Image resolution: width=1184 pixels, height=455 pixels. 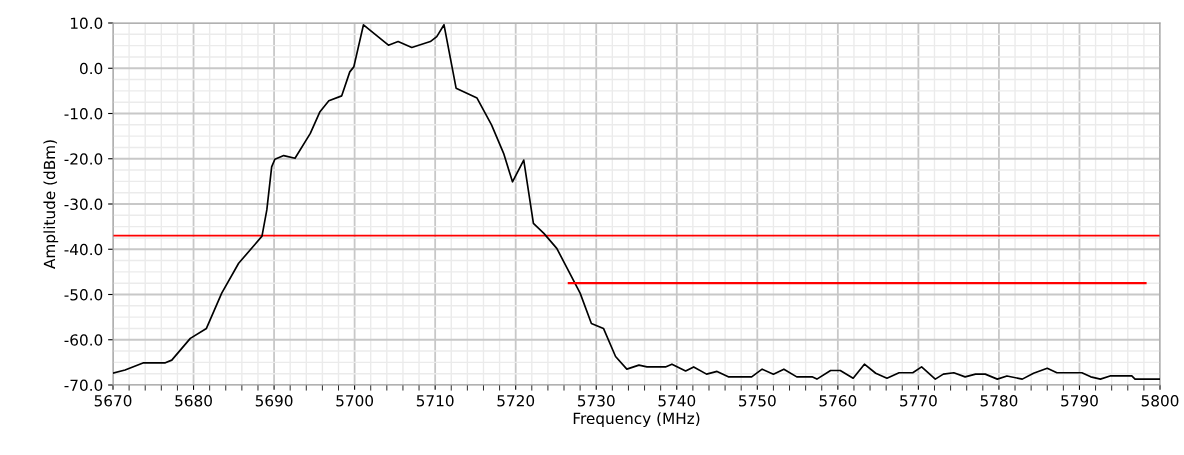 I want to click on x-tick-label: 5790, so click(x=1079, y=400).